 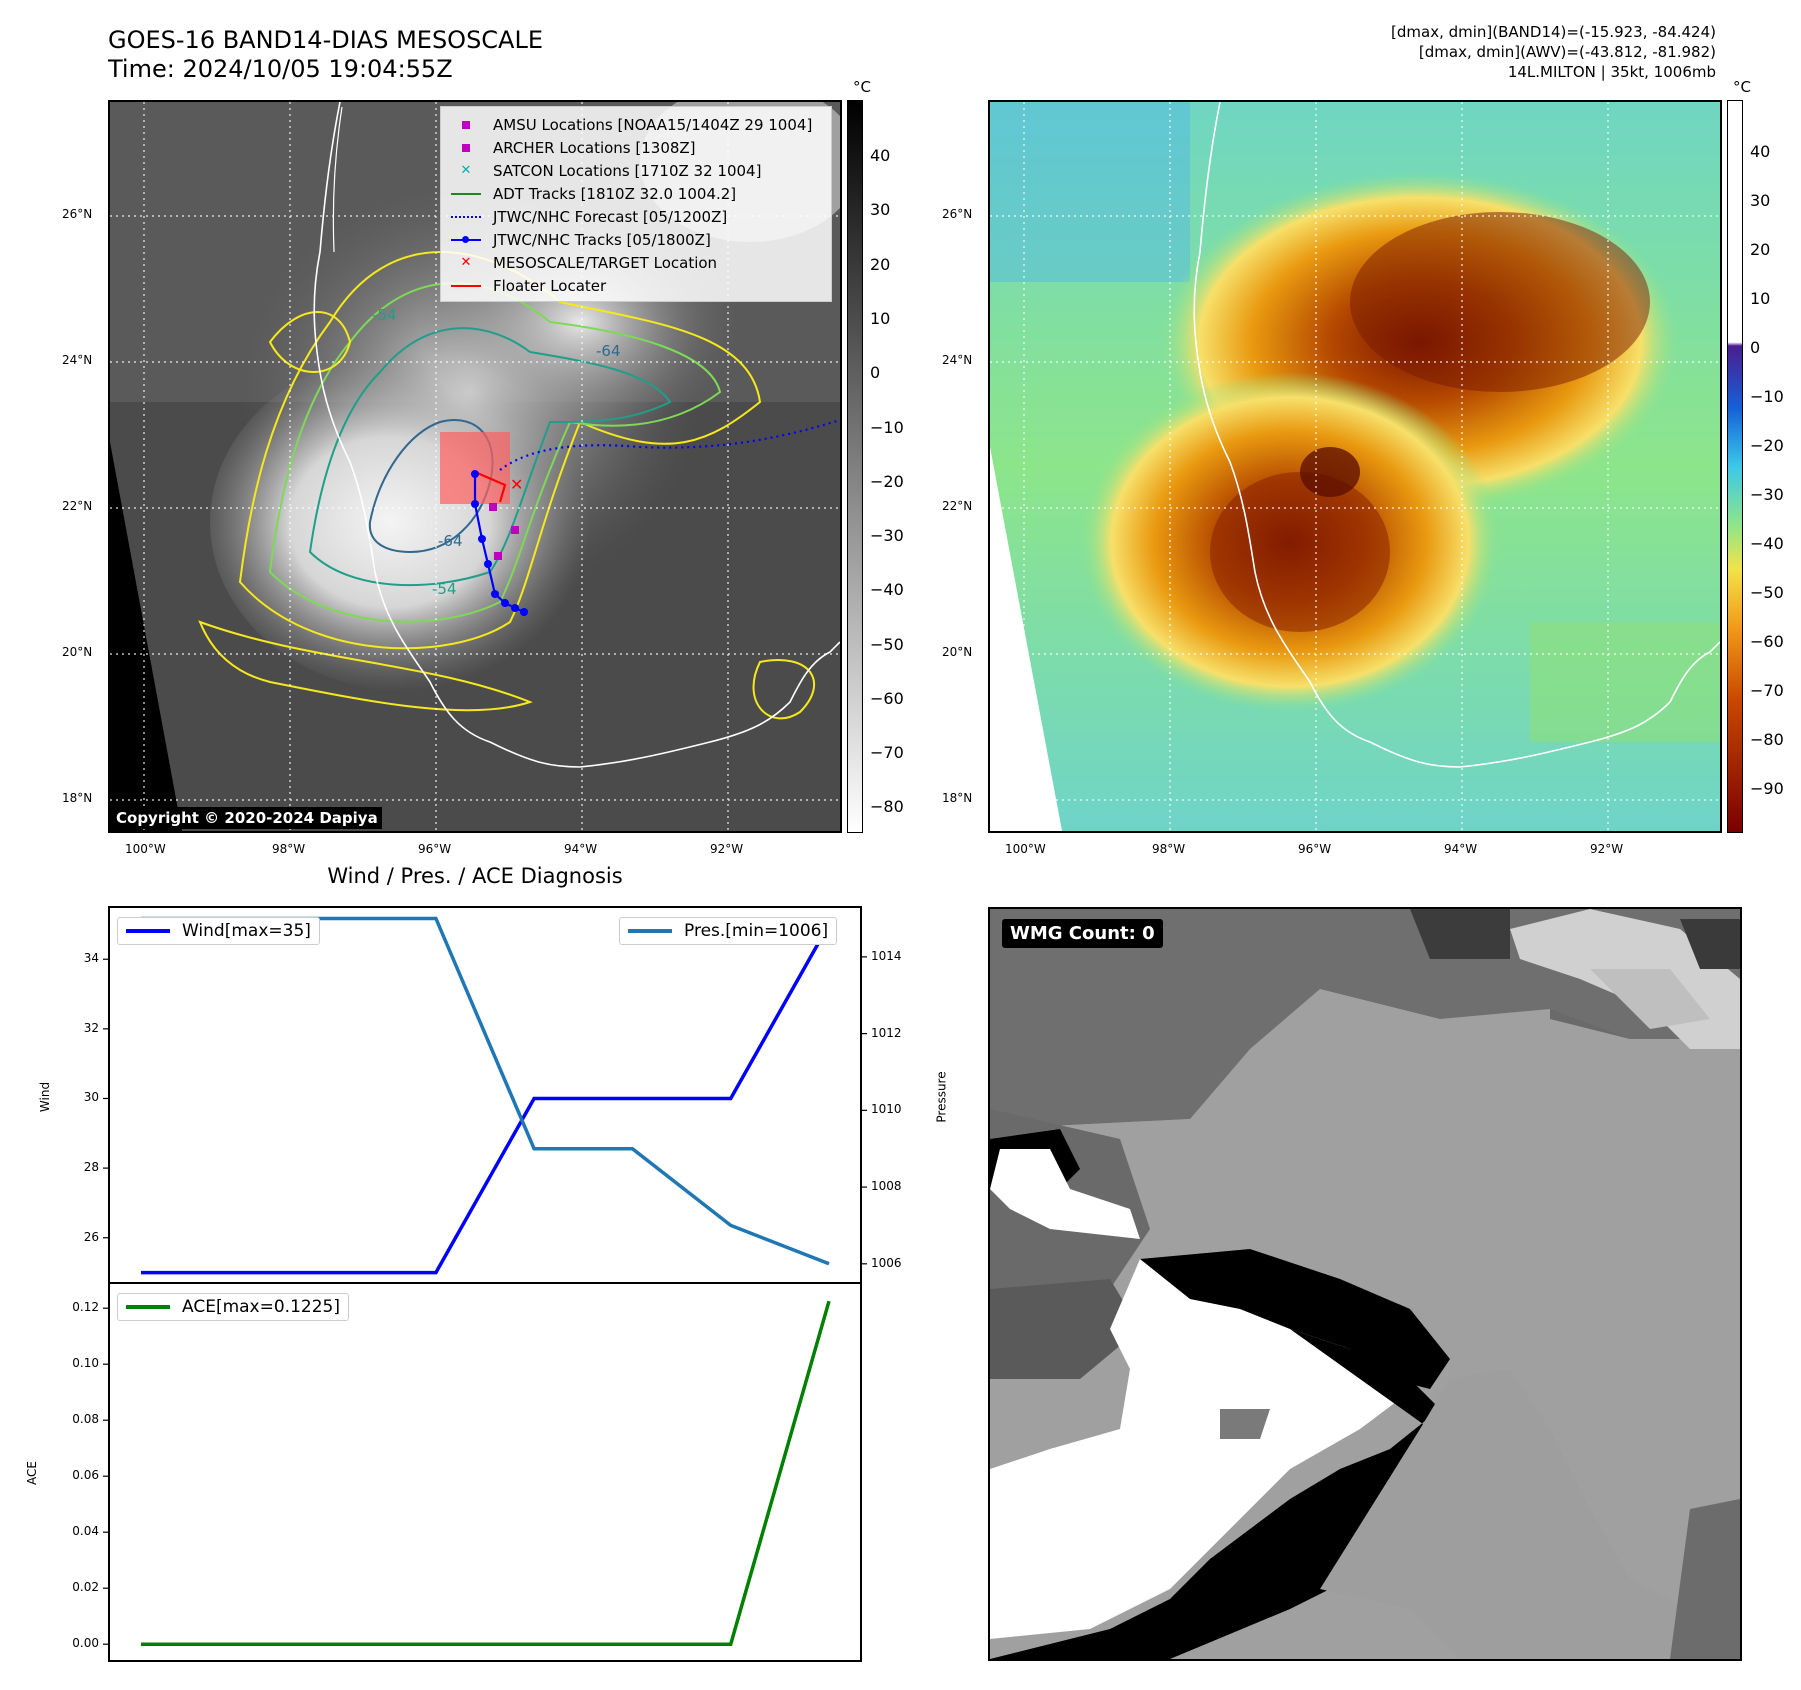 I want to click on legend-item-tracks: JTWC/NHC Tracks [05/1800Z], so click(x=636, y=239).